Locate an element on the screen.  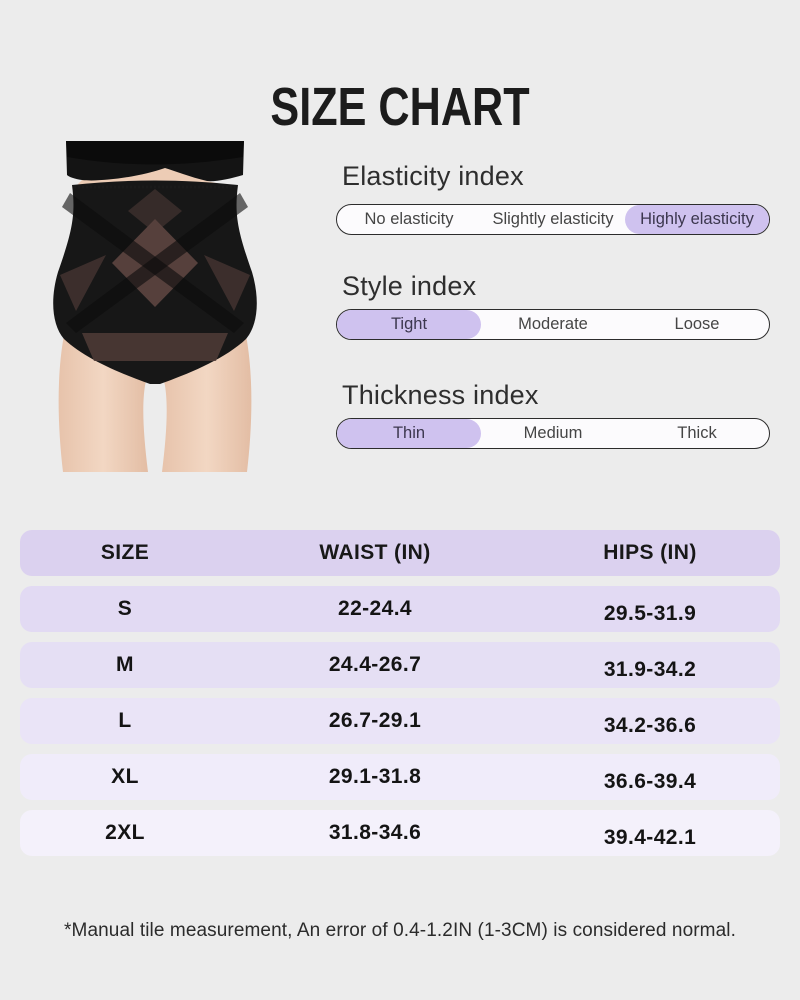
page-title: SIZE CHART is located at coordinates (400, 107).